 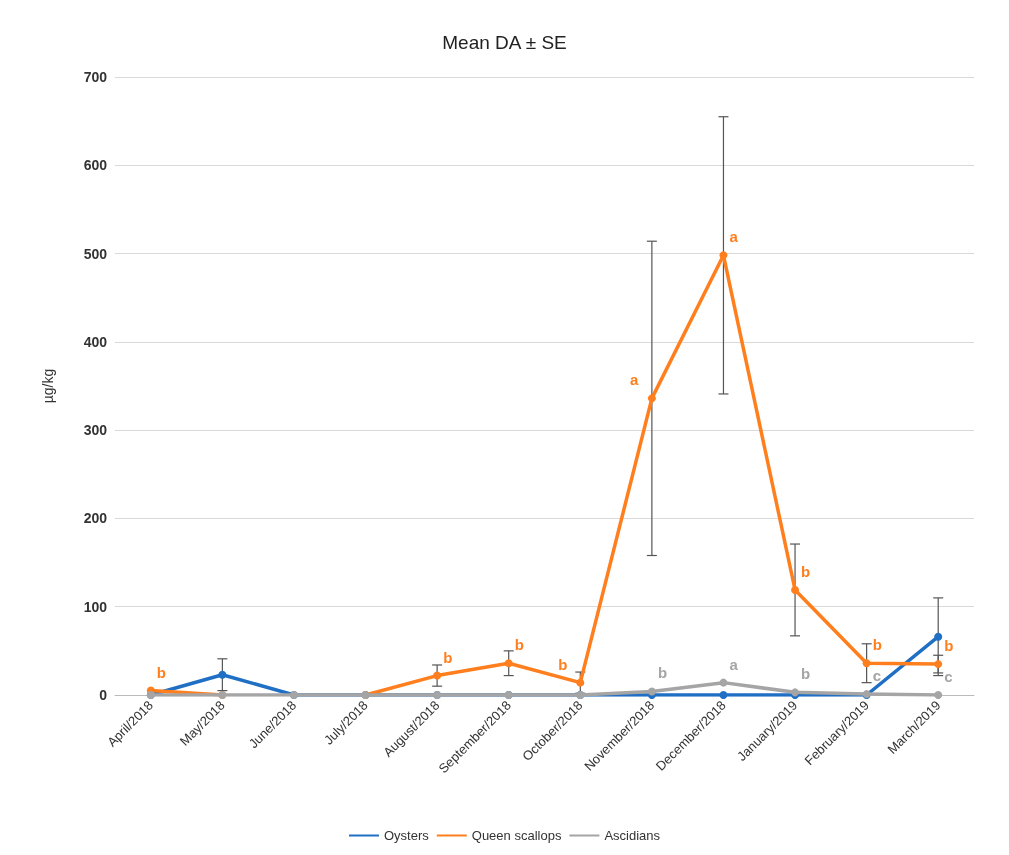 I want to click on y-axis-title: µg/kg, so click(x=48, y=386).